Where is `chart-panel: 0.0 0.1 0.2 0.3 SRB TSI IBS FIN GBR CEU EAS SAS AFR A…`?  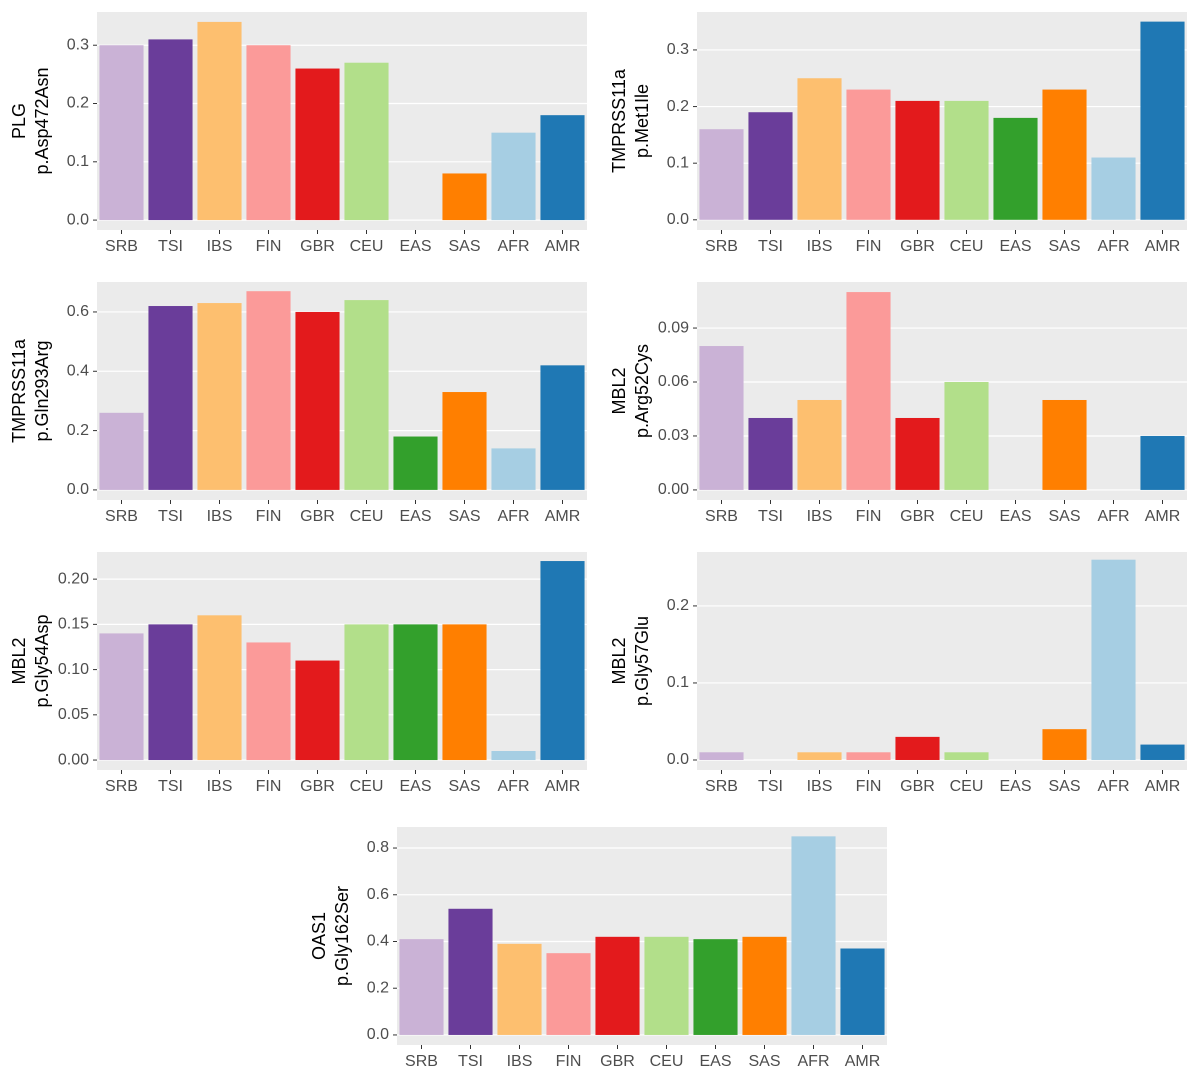 chart-panel: 0.0 0.1 0.2 0.3 SRB TSI IBS FIN GBR CEU EAS SAS AFR A… is located at coordinates (298, 133).